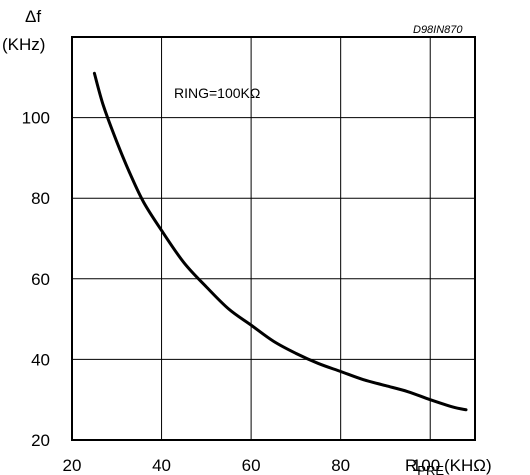 This screenshot has height=475, width=530. I want to click on document-code: D98IN870, so click(438, 30).